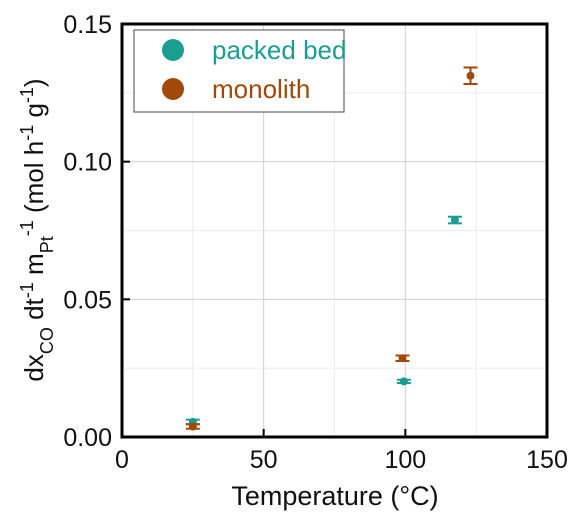  Describe the element at coordinates (87, 25) in the screenshot. I see `y-tick-label: 0.15` at that location.